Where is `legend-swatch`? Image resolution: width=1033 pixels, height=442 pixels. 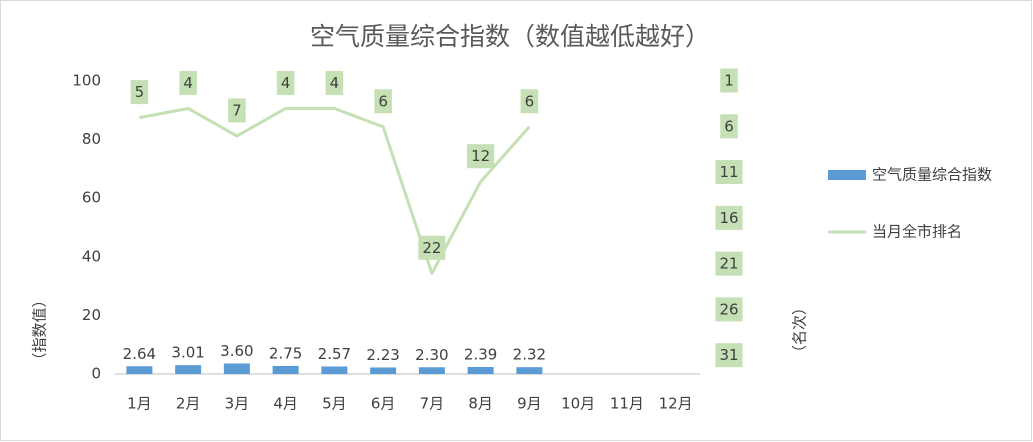 legend-swatch is located at coordinates (847, 175).